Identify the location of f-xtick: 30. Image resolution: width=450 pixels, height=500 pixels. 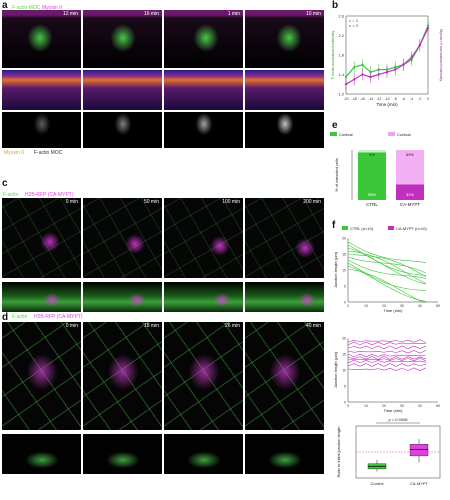
(402, 406).